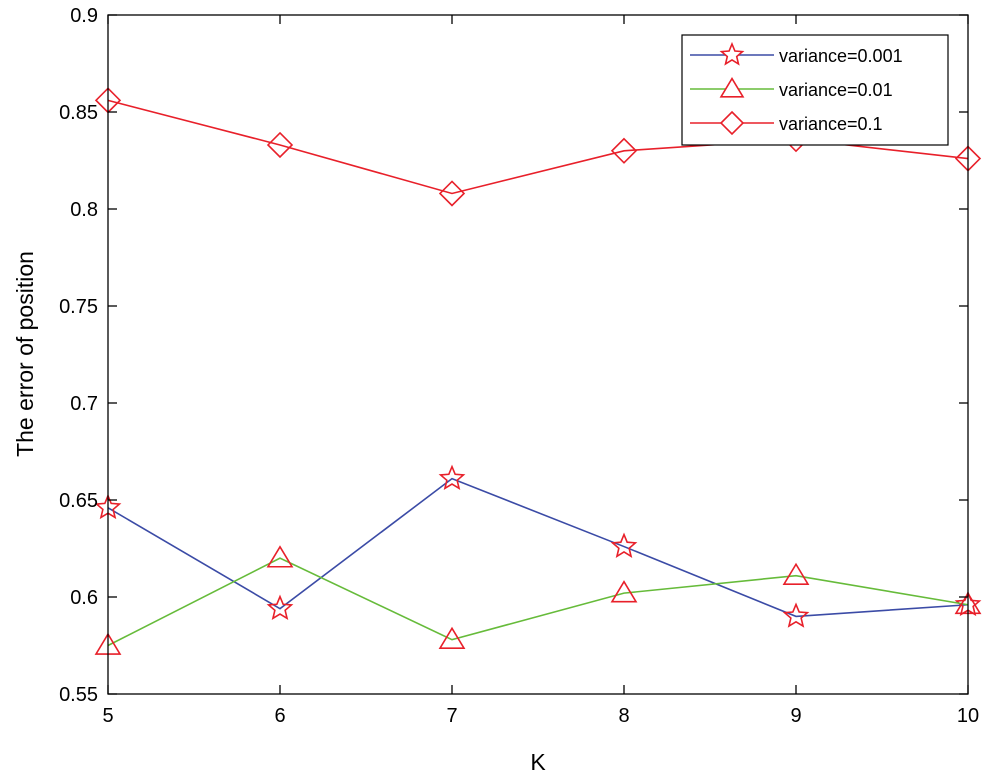 The image size is (991, 778). What do you see at coordinates (84, 210) in the screenshot?
I see `y-tick-label: 0.8` at bounding box center [84, 210].